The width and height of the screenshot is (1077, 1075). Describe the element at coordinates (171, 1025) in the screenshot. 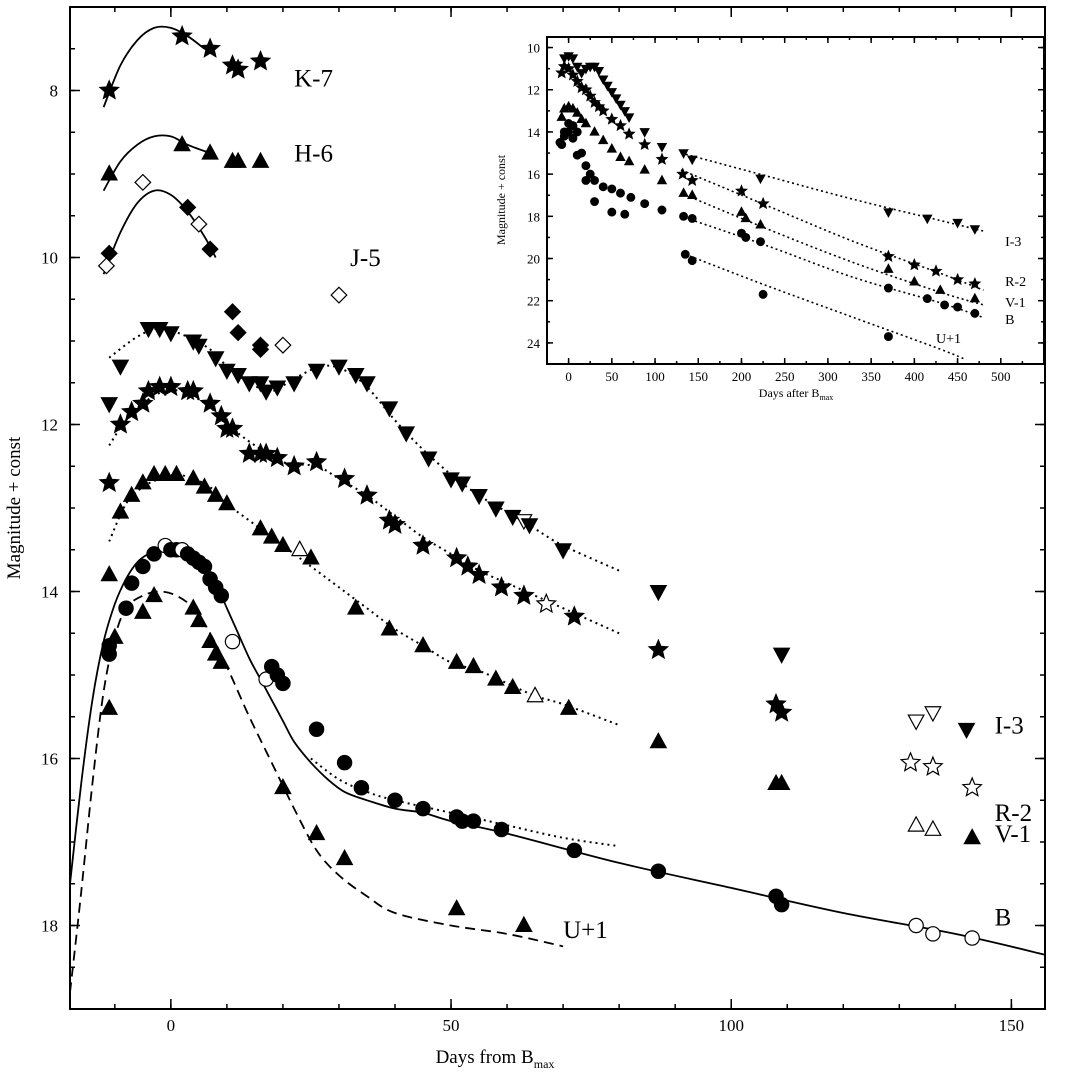

I see `main-x-tick-label: 0` at that location.